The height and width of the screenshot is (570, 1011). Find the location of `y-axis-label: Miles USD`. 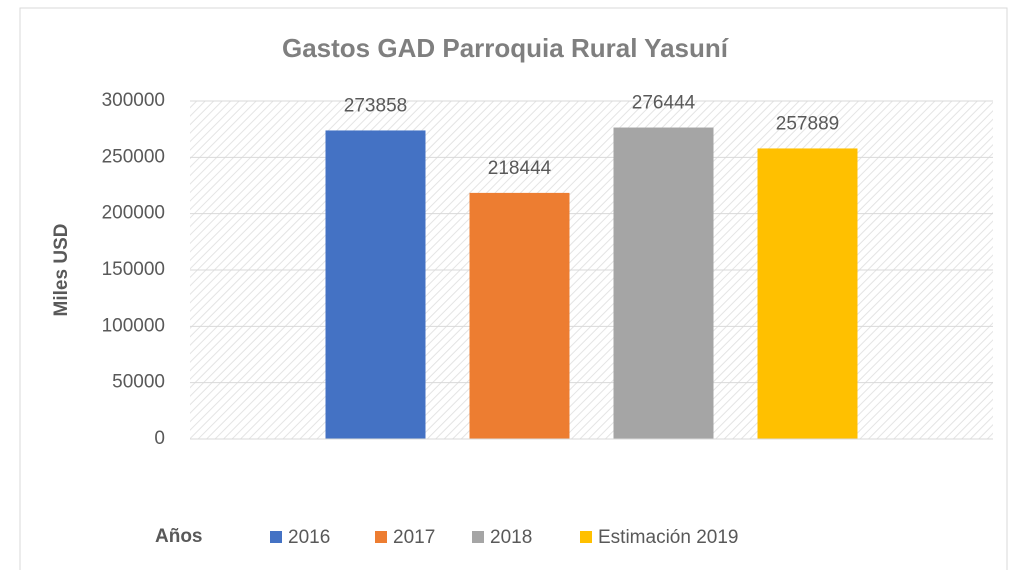

y-axis-label: Miles USD is located at coordinates (61, 270).